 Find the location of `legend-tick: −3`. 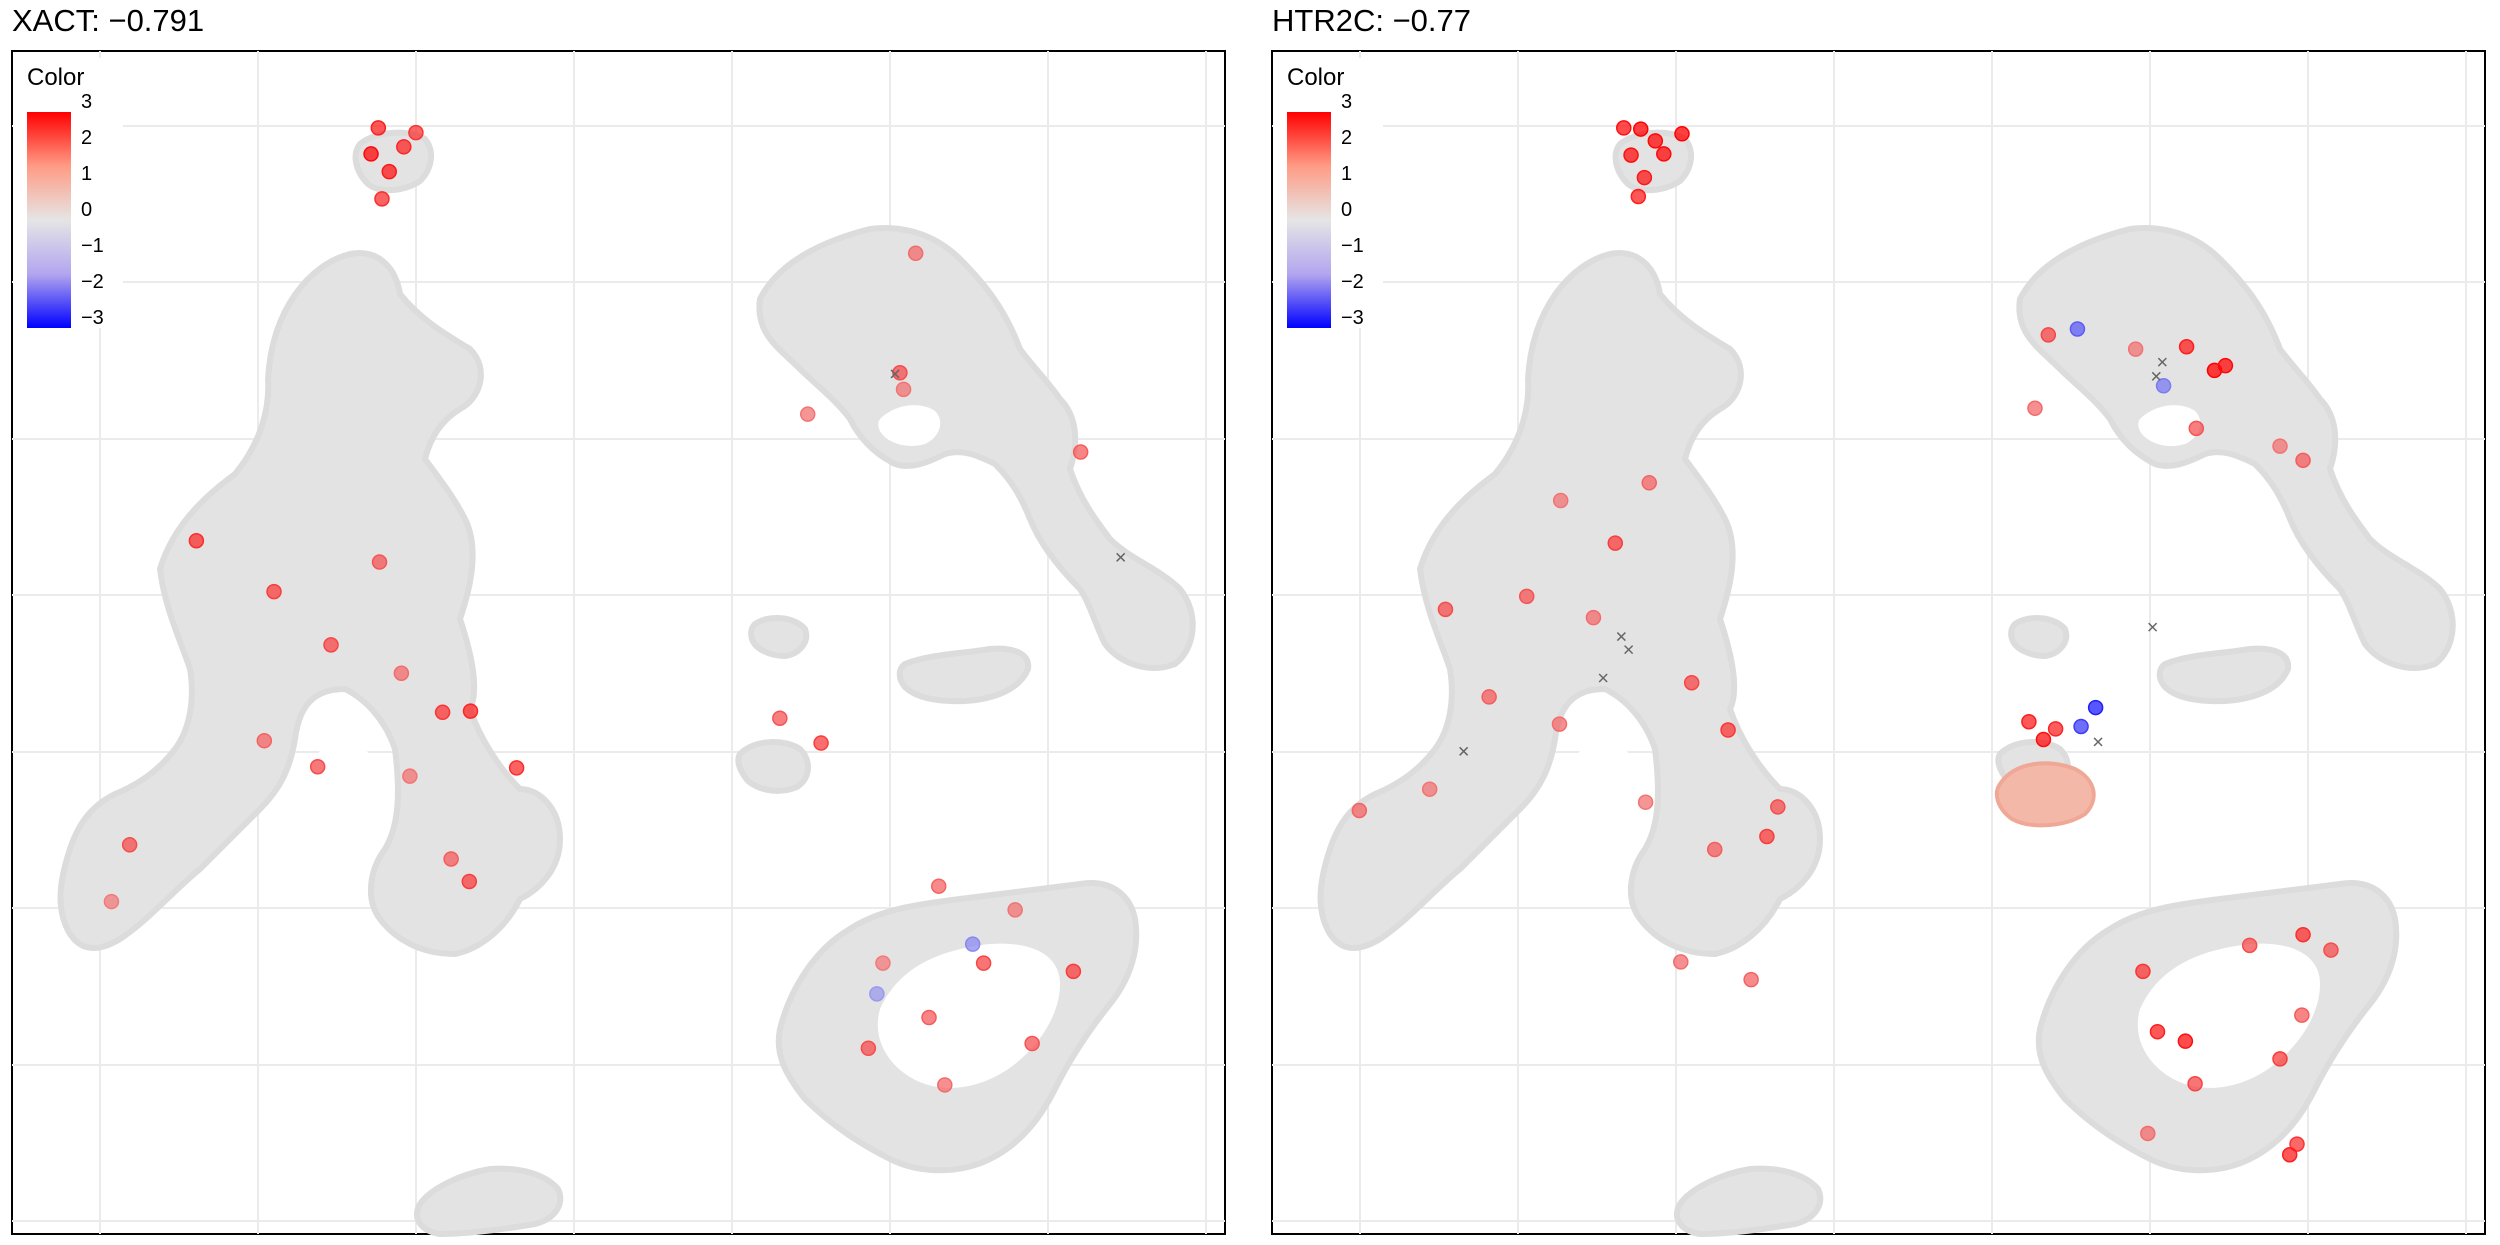

legend-tick: −3 is located at coordinates (1352, 318).